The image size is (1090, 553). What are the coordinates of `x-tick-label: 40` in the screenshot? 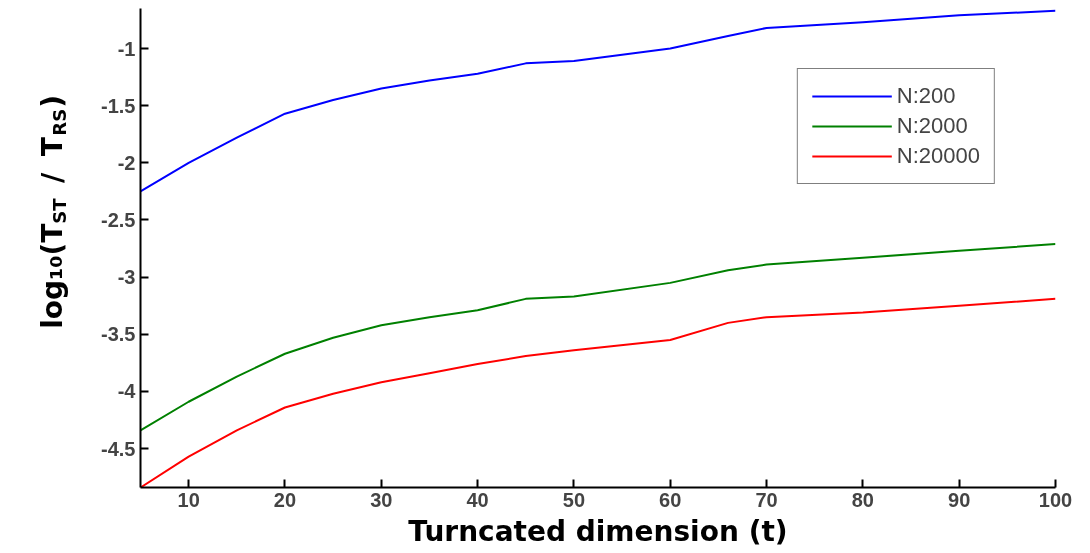 It's located at (477, 499).